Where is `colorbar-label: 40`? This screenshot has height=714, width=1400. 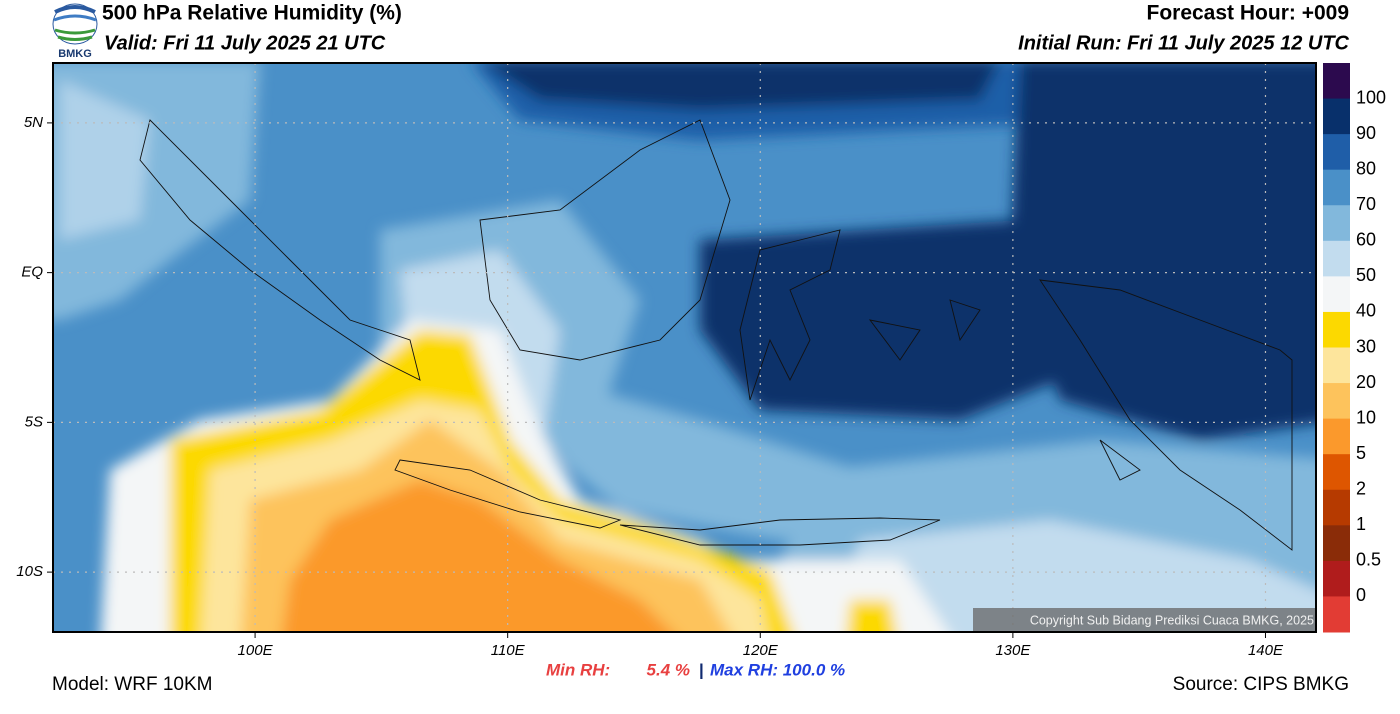
colorbar-label: 40 is located at coordinates (1366, 311).